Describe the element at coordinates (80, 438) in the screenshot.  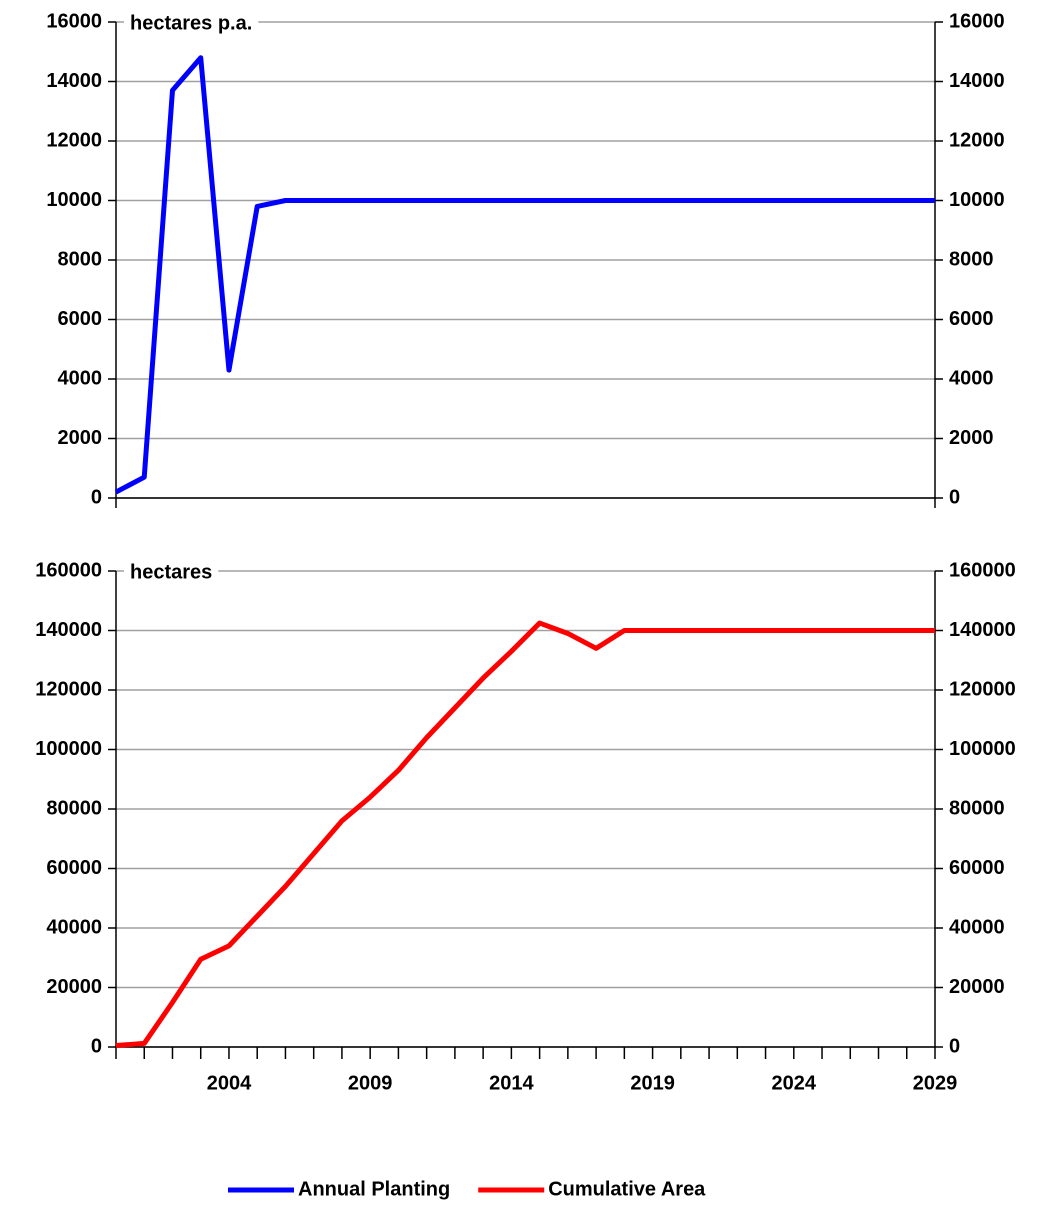
I see `y-tick-label: 2000` at that location.